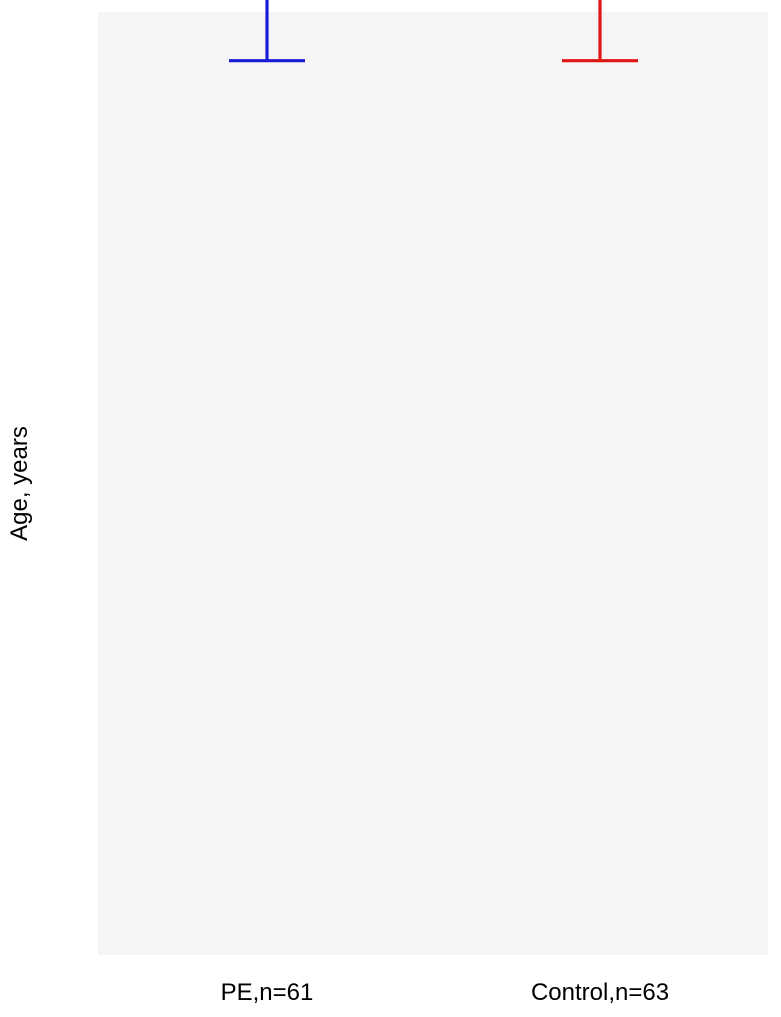 The image size is (781, 1017). Describe the element at coordinates (267, 992) in the screenshot. I see `x-category-label-pe: PE,n=61` at that location.